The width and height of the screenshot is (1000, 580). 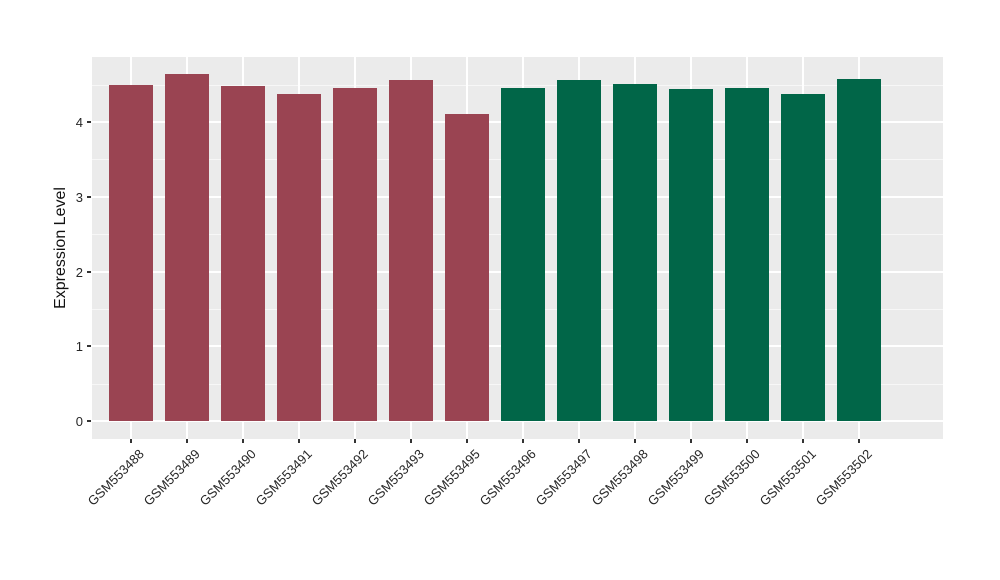 What do you see at coordinates (731, 477) in the screenshot?
I see `x-tick-label-GSM553500: GSM553500` at bounding box center [731, 477].